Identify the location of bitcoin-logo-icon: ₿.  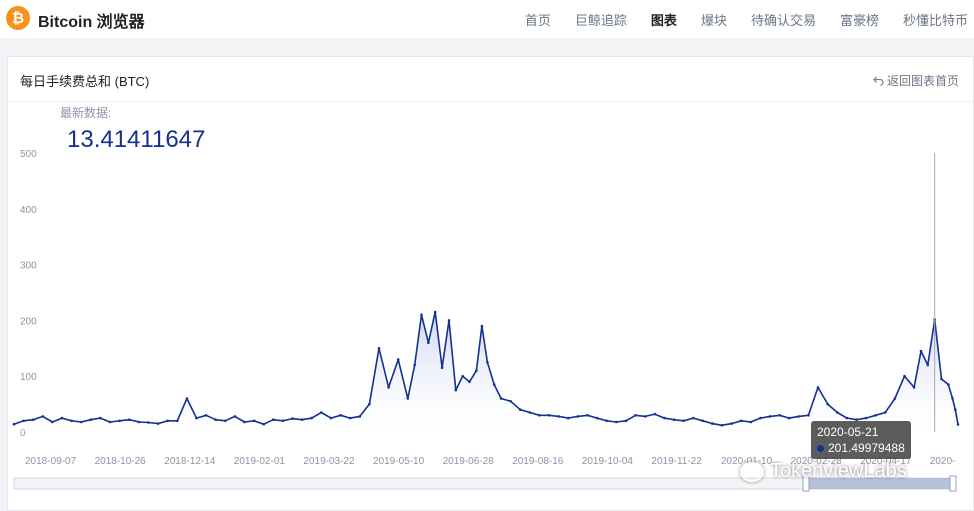
(18, 18).